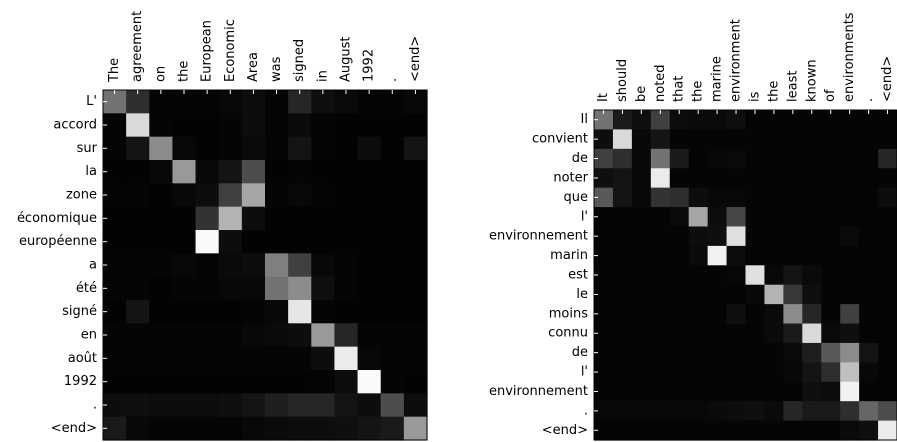 Image resolution: width=897 pixels, height=442 pixels. What do you see at coordinates (811, 80) in the screenshot?
I see `x-tick-label: known` at bounding box center [811, 80].